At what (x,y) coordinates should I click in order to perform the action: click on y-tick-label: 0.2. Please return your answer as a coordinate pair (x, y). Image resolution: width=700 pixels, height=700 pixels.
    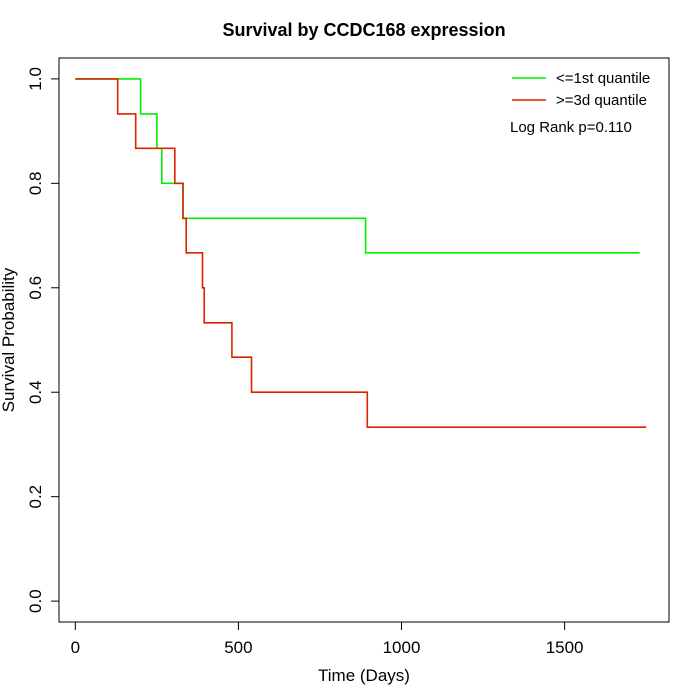
    Looking at the image, I should click on (35, 497).